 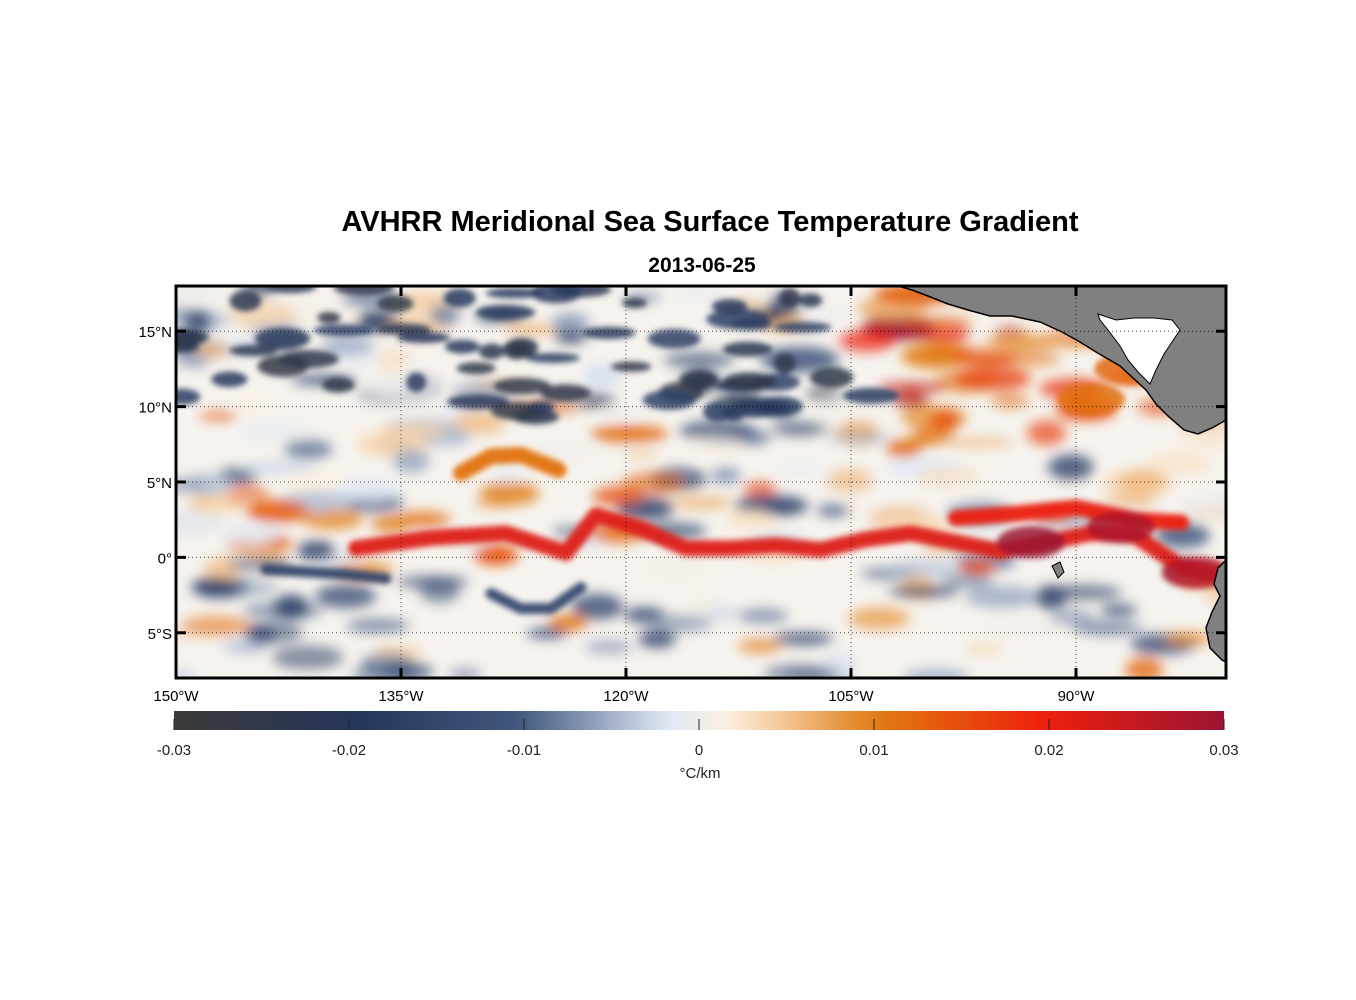 What do you see at coordinates (524, 750) in the screenshot?
I see `colorbar-tick-label: -0.01` at bounding box center [524, 750].